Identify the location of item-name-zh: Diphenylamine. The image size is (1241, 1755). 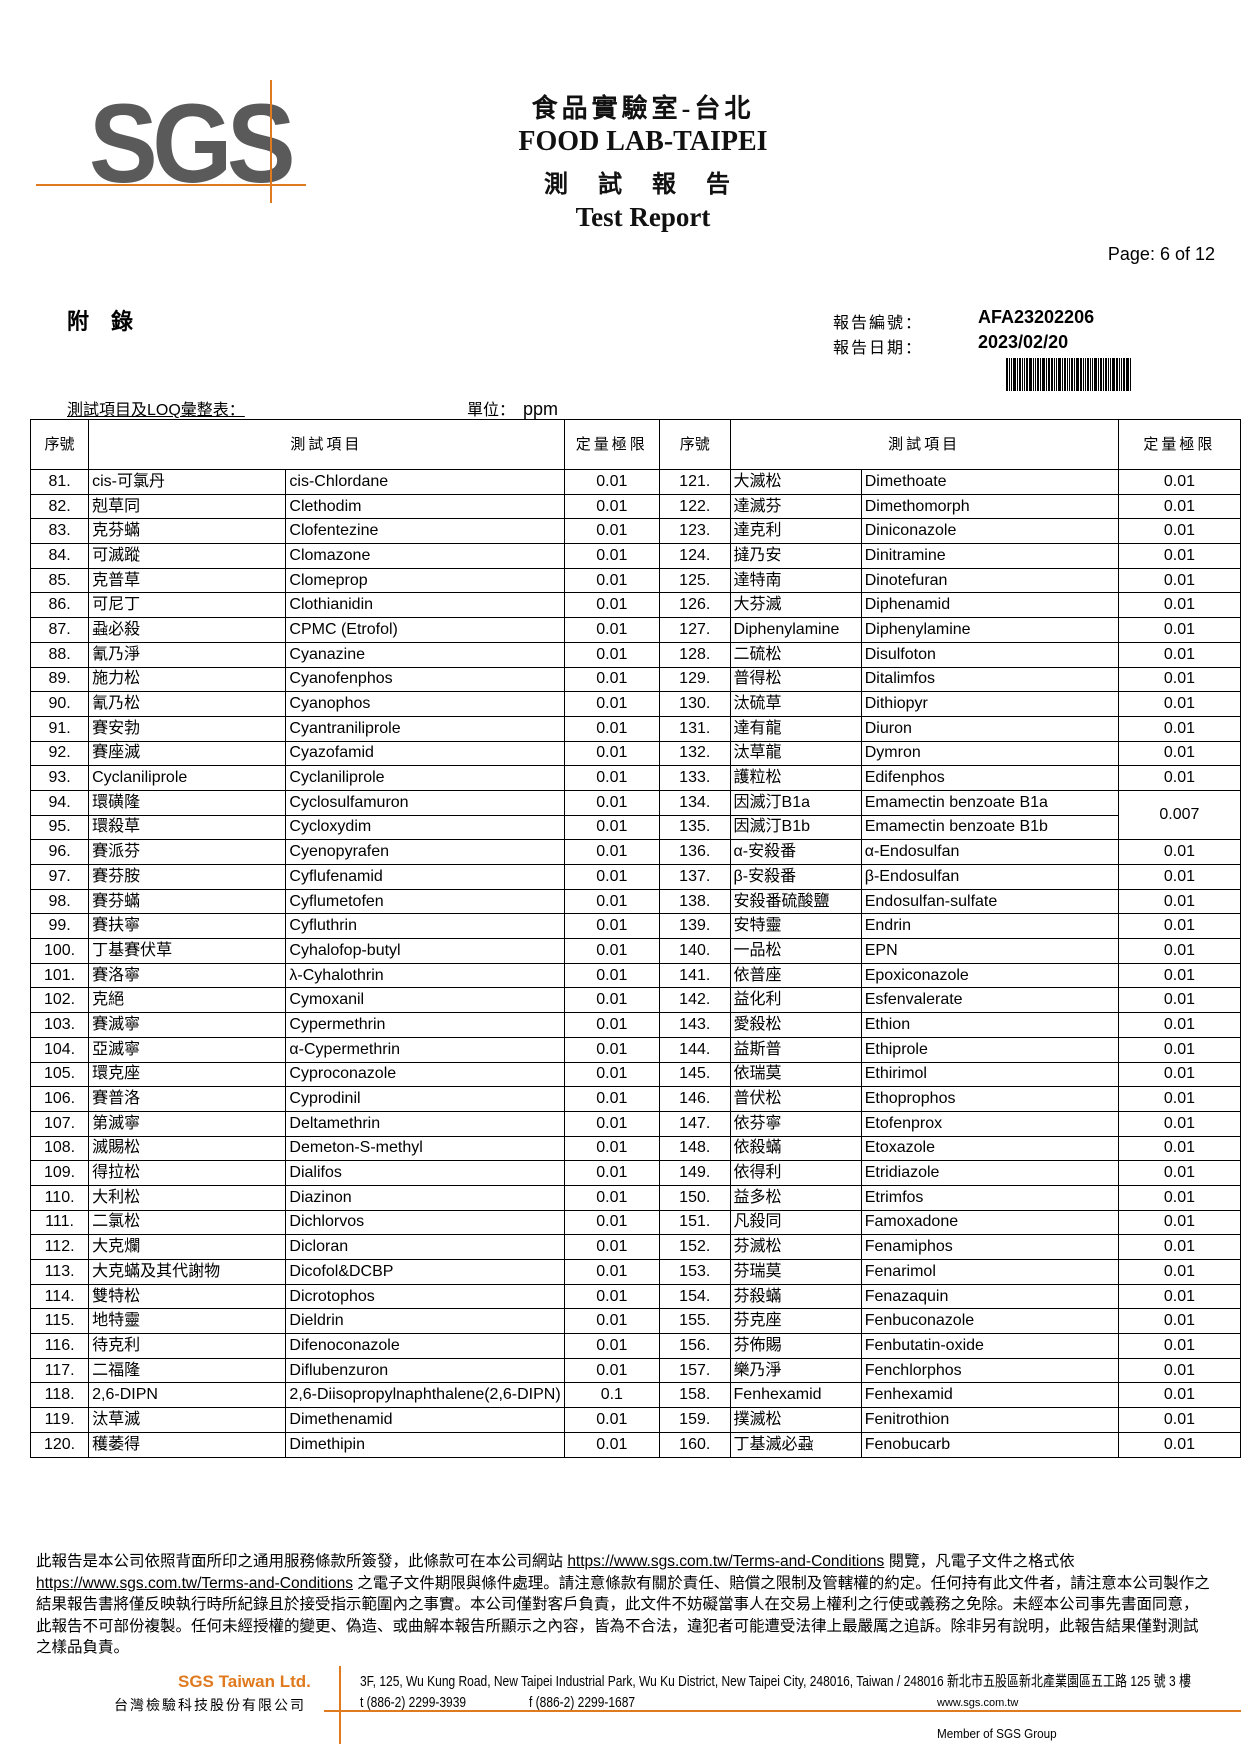
(795, 630).